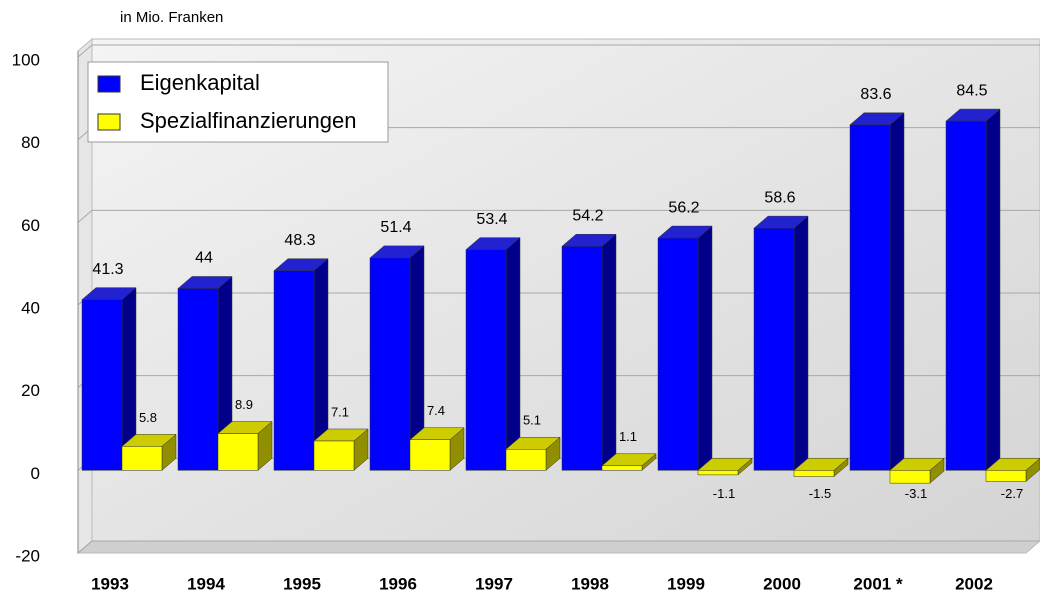 The height and width of the screenshot is (595, 1040). Describe the element at coordinates (244, 404) in the screenshot. I see `data-label: 8.9` at that location.